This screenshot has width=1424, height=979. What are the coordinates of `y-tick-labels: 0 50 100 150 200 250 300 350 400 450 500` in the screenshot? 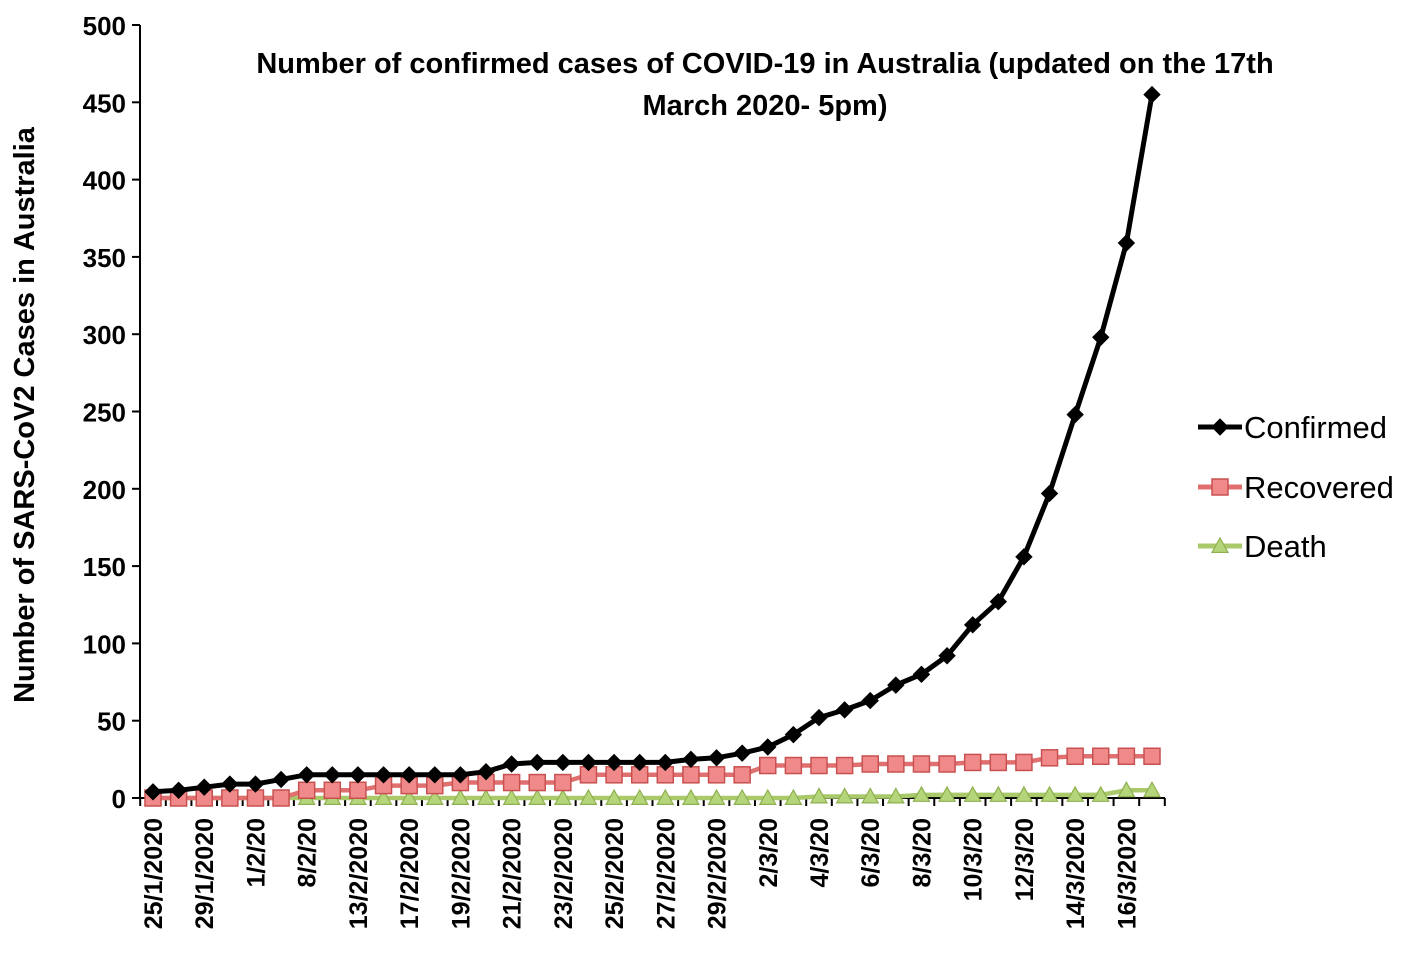 It's located at (104, 412).